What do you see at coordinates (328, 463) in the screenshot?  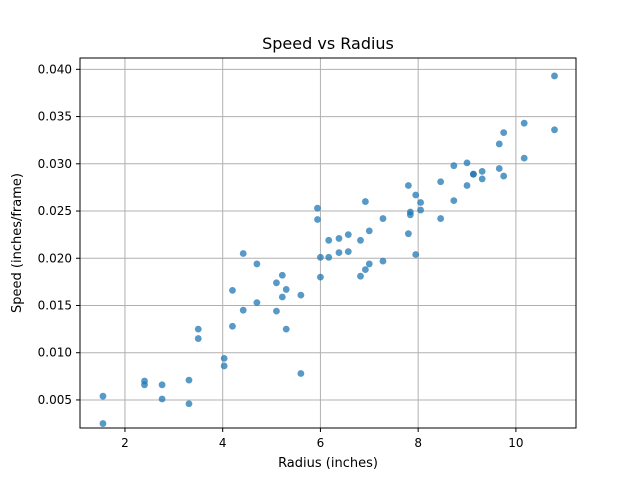 I see `x-axis-label: Radius (inches)` at bounding box center [328, 463].